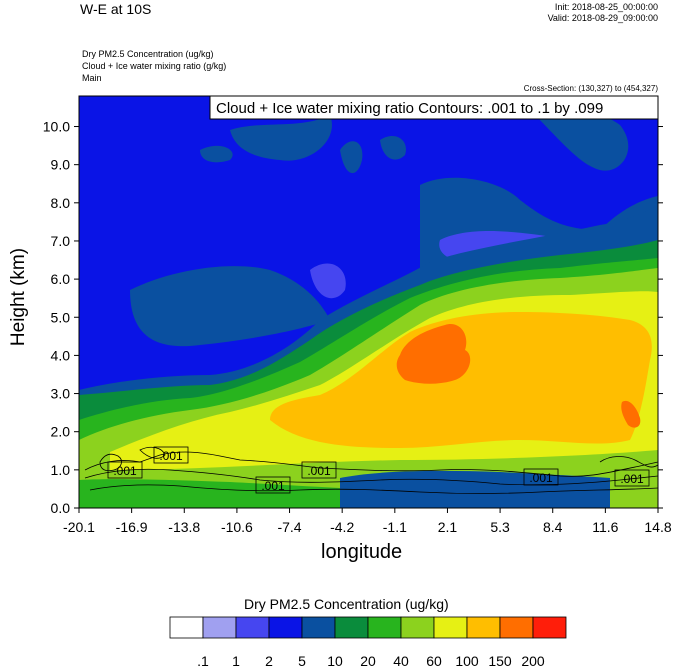 The width and height of the screenshot is (674, 667). Describe the element at coordinates (203, 660) in the screenshot. I see `colorbar-label: .1` at that location.